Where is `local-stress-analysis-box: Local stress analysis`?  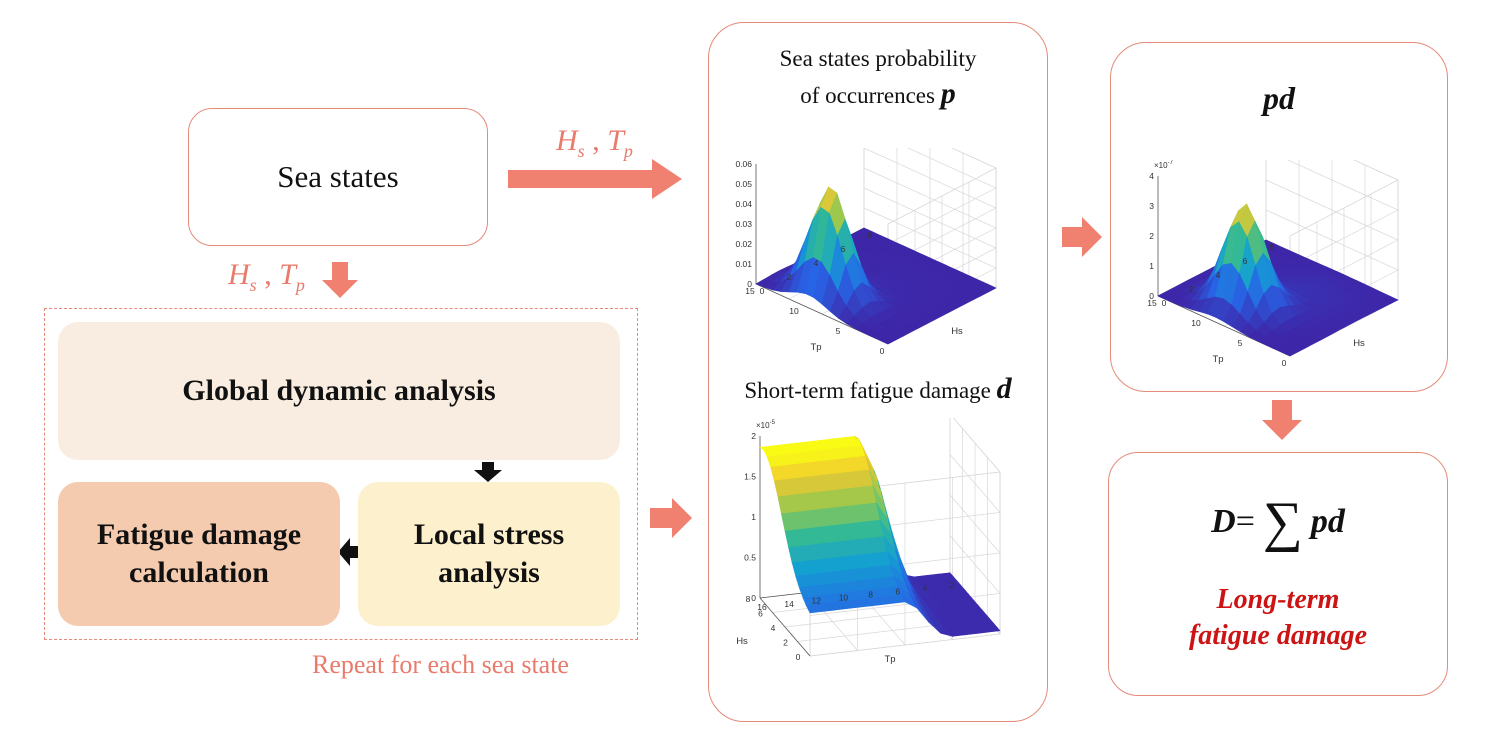 local-stress-analysis-box: Local stress analysis is located at coordinates (489, 554).